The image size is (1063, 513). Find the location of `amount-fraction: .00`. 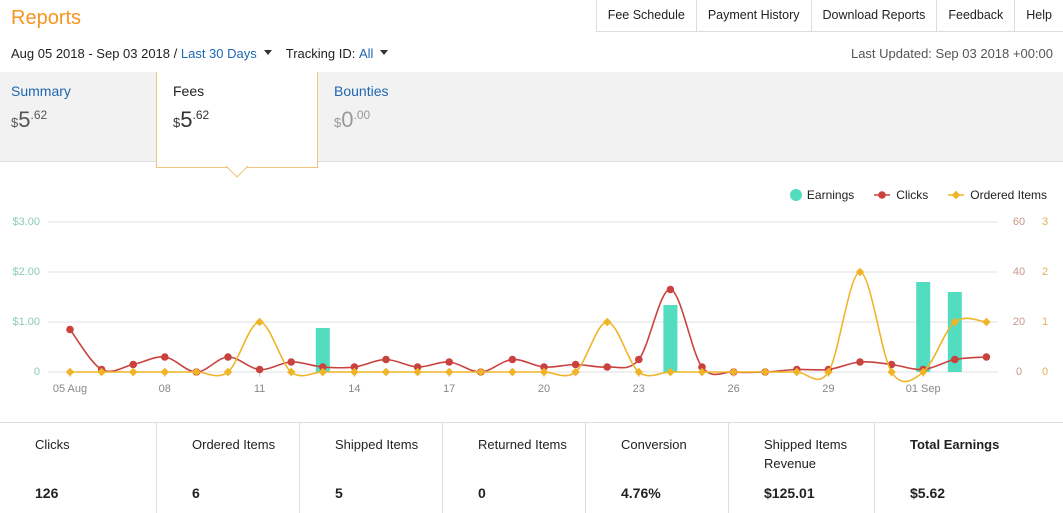

amount-fraction: .00 is located at coordinates (362, 115).